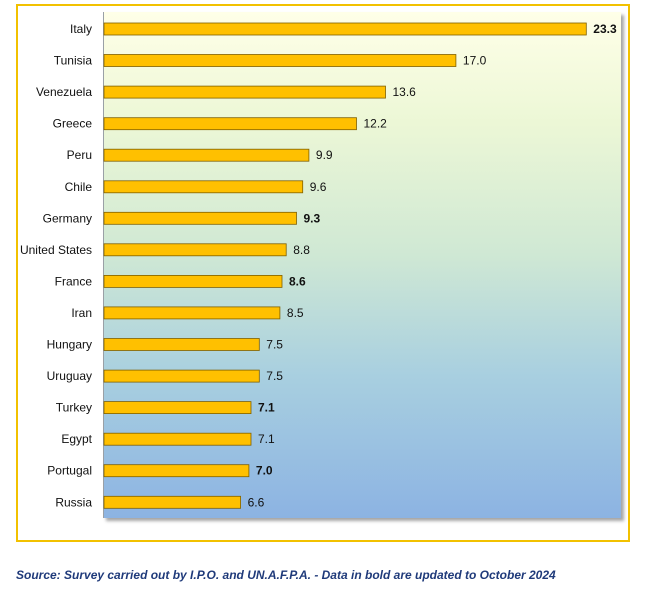  What do you see at coordinates (67, 218) in the screenshot?
I see `category-label: Germany` at bounding box center [67, 218].